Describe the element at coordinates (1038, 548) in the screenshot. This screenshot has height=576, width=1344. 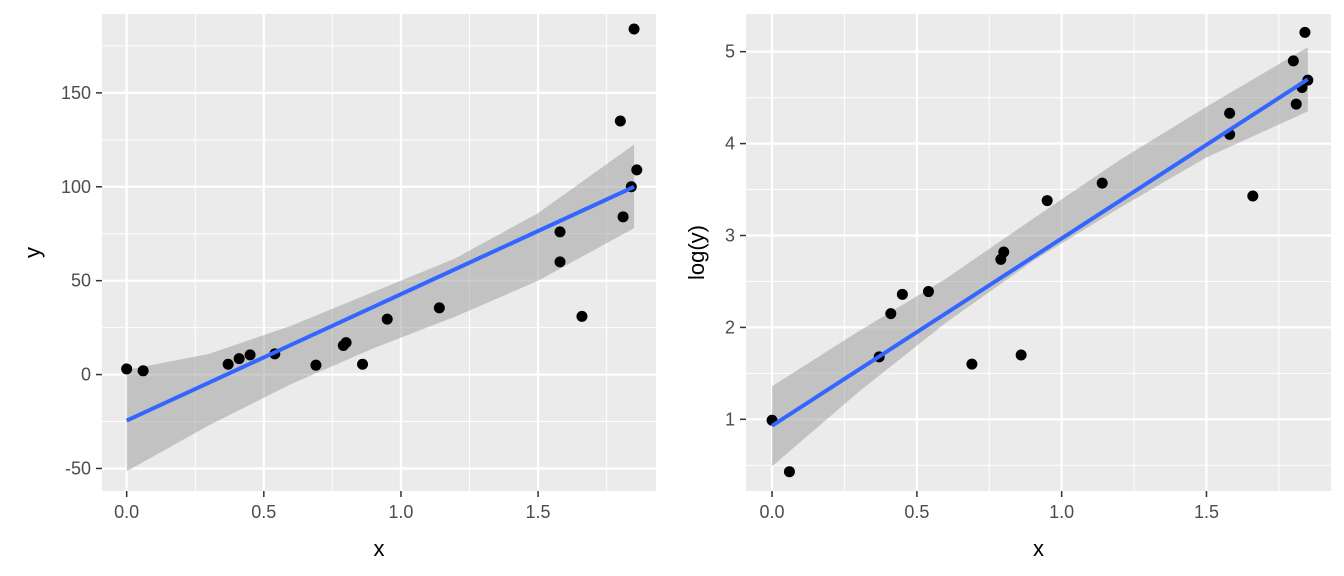
I see `panel-2-x-axis-title: x` at that location.